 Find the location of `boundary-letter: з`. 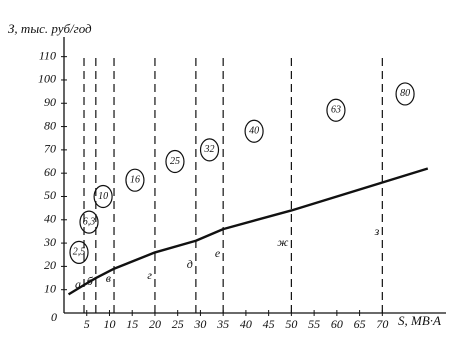

boundary-letter: з is located at coordinates (377, 231).